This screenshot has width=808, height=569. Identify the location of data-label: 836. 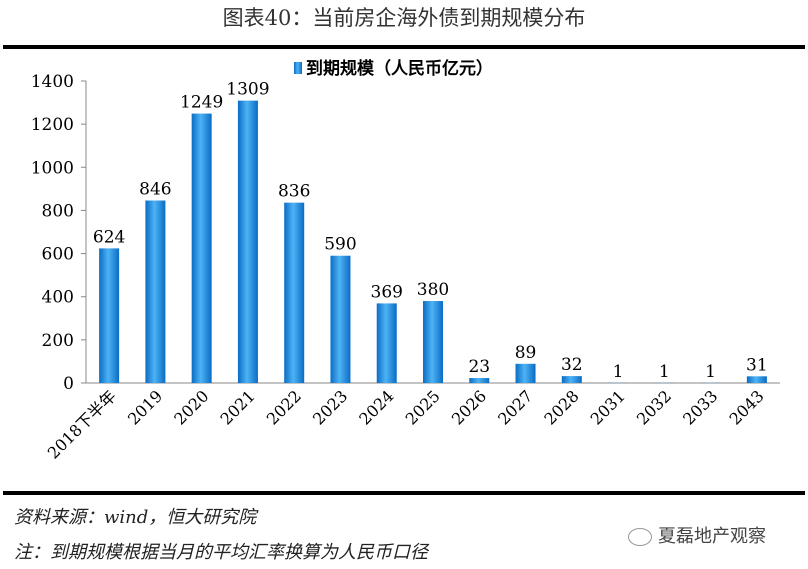
(294, 192).